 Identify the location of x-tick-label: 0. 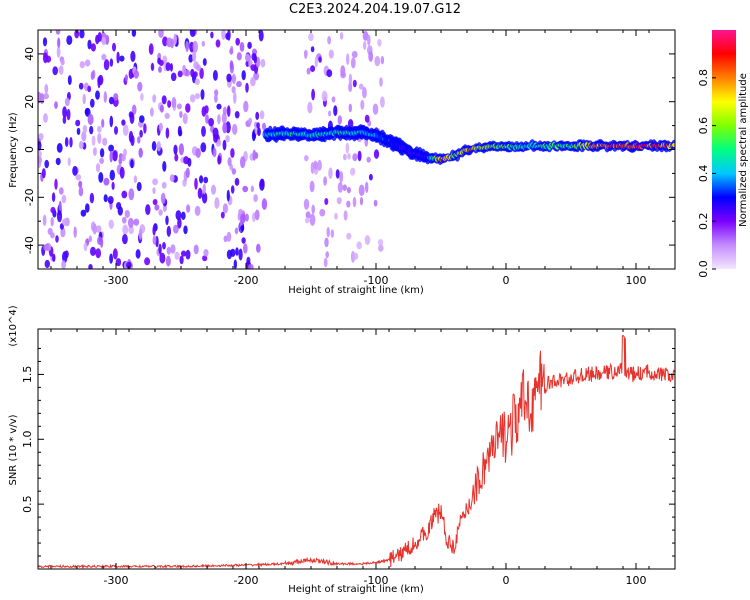
(506, 280).